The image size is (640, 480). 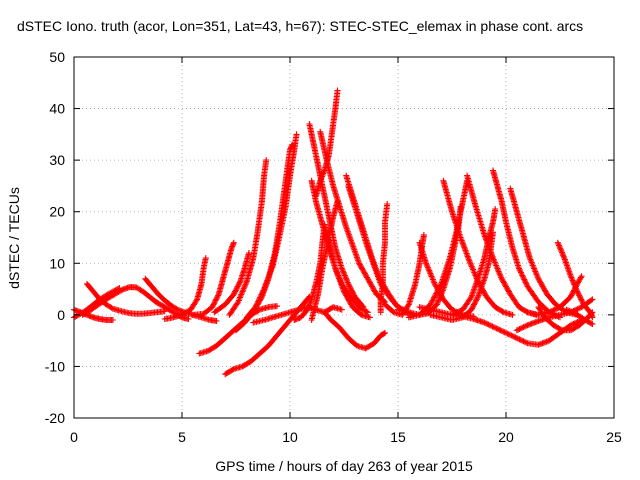 I want to click on y-tick-label: 20, so click(x=57, y=212).